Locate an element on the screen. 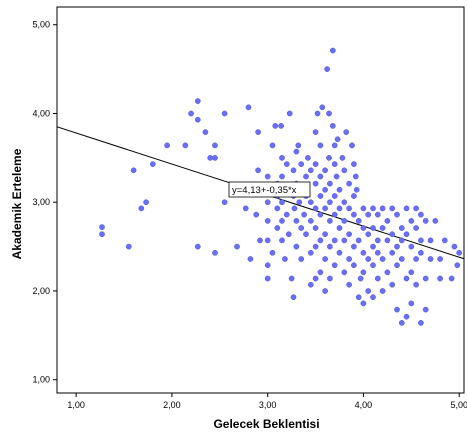  y-tick-label: 2,00 is located at coordinates (41, 291).